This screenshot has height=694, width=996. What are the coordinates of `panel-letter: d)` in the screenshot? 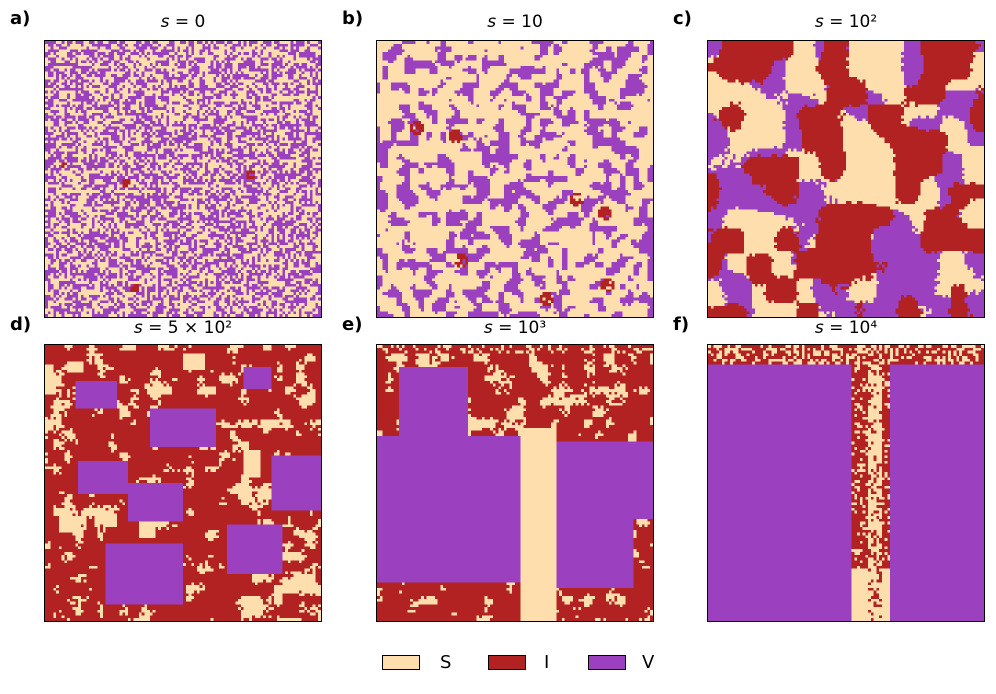 It's located at (21, 324).